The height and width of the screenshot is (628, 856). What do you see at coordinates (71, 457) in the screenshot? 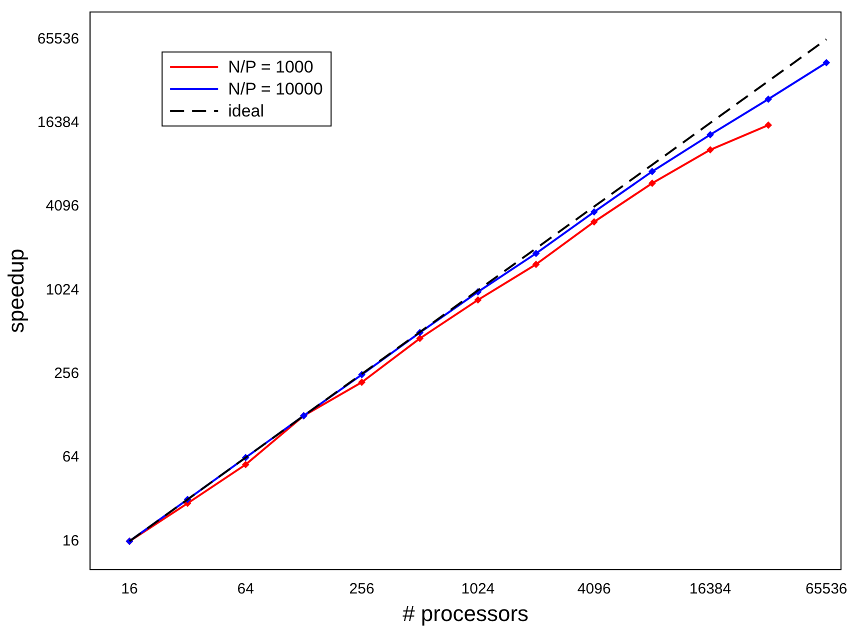
I see `y-tick-label: 64` at bounding box center [71, 457].